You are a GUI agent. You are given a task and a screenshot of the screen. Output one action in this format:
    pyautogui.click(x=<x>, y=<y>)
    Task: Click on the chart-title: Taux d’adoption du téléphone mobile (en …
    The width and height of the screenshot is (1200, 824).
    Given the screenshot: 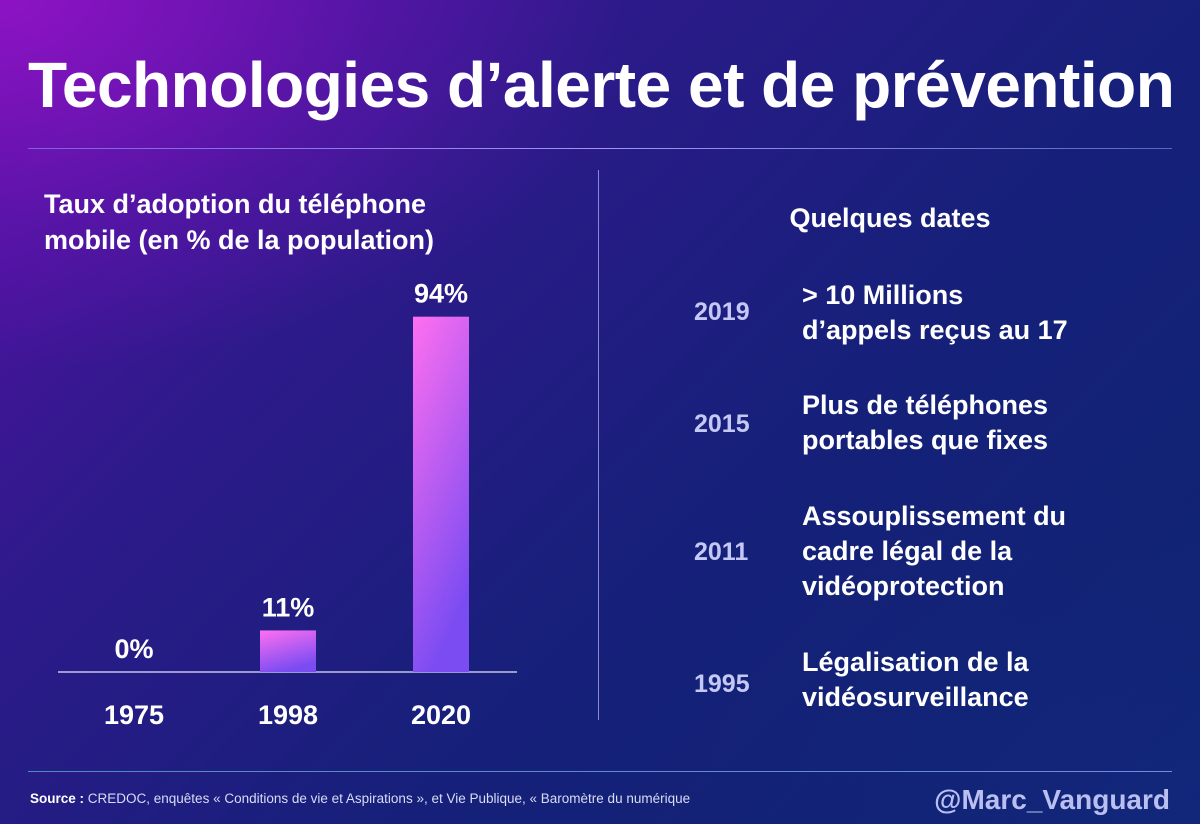 What is the action you would take?
    pyautogui.click(x=304, y=222)
    